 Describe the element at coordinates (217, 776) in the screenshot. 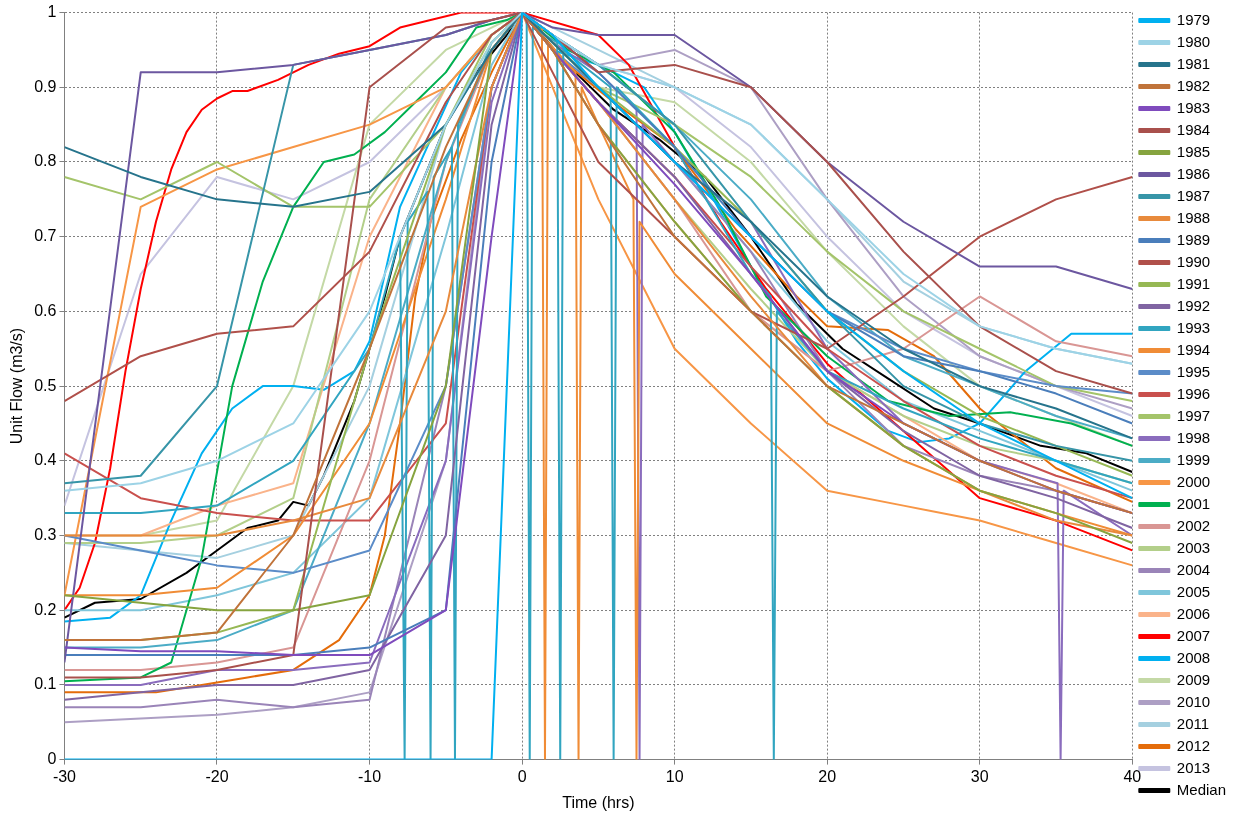

I see `x-tick-label: -20` at that location.